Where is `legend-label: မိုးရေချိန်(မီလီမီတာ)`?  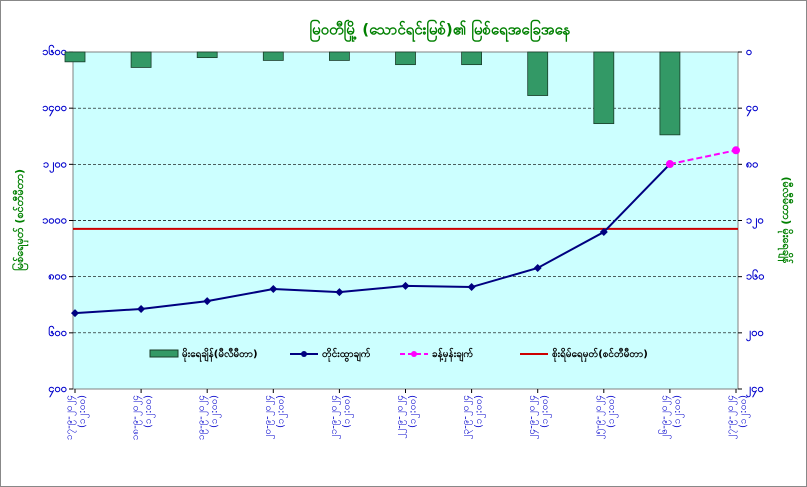
legend-label: မိုးရေချိန်(မီလီမီတာ) is located at coordinates (220, 355).